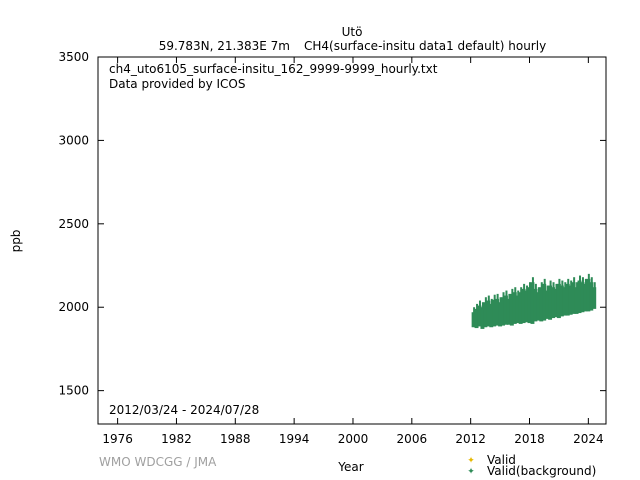  I want to click on x-tick-label: 1982, so click(176, 439).